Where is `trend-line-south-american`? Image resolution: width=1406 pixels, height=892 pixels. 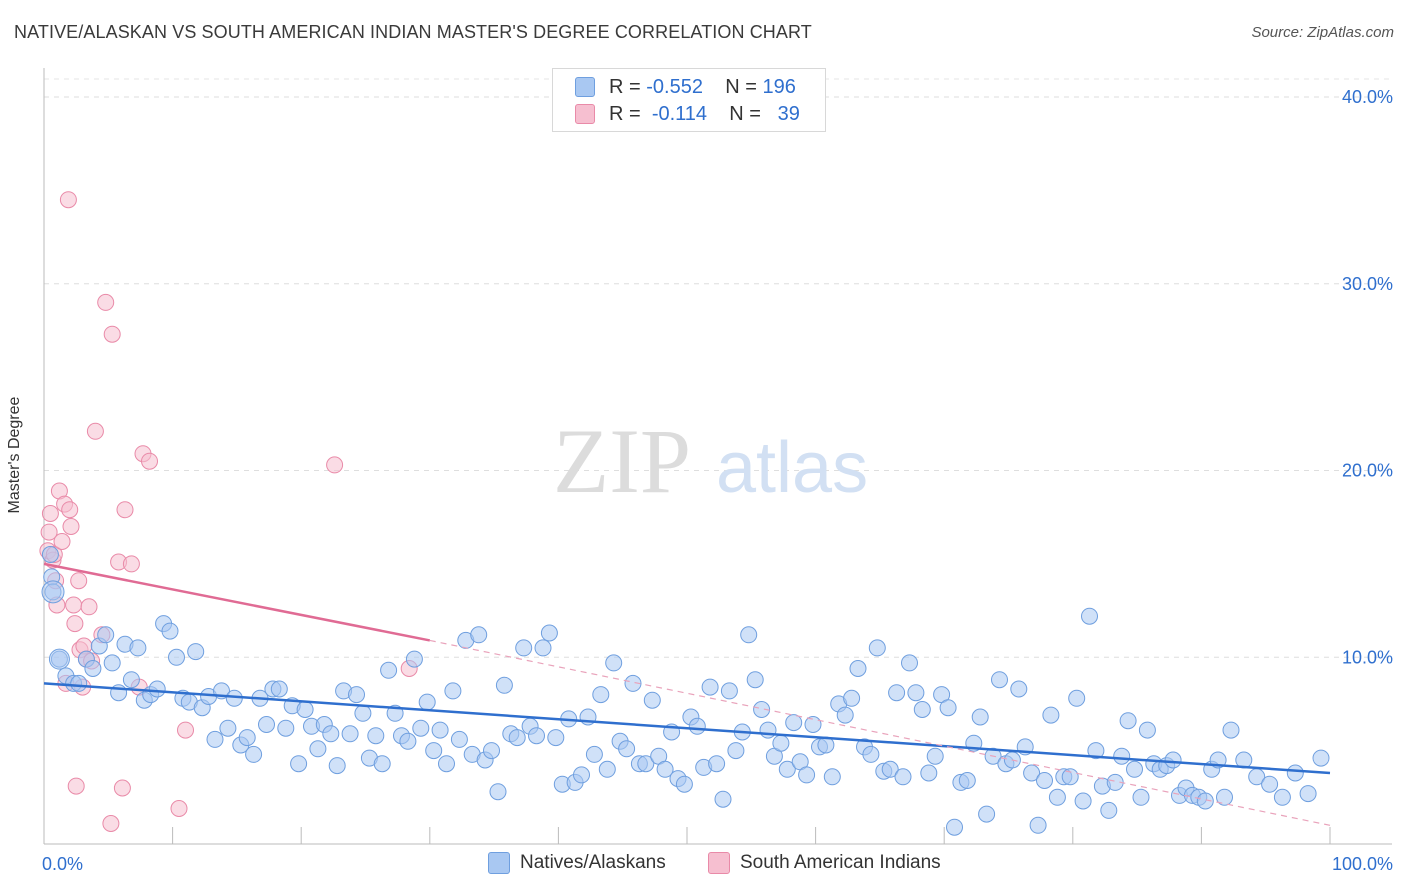 trend-line-south-american is located at coordinates (237, 602).